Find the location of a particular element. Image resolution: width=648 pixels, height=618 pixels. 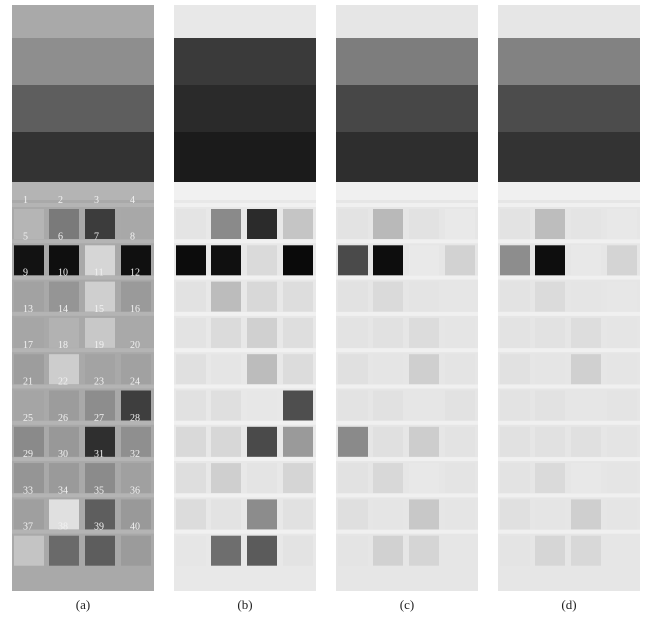

sample-number-4: 4 is located at coordinates (132, 200).